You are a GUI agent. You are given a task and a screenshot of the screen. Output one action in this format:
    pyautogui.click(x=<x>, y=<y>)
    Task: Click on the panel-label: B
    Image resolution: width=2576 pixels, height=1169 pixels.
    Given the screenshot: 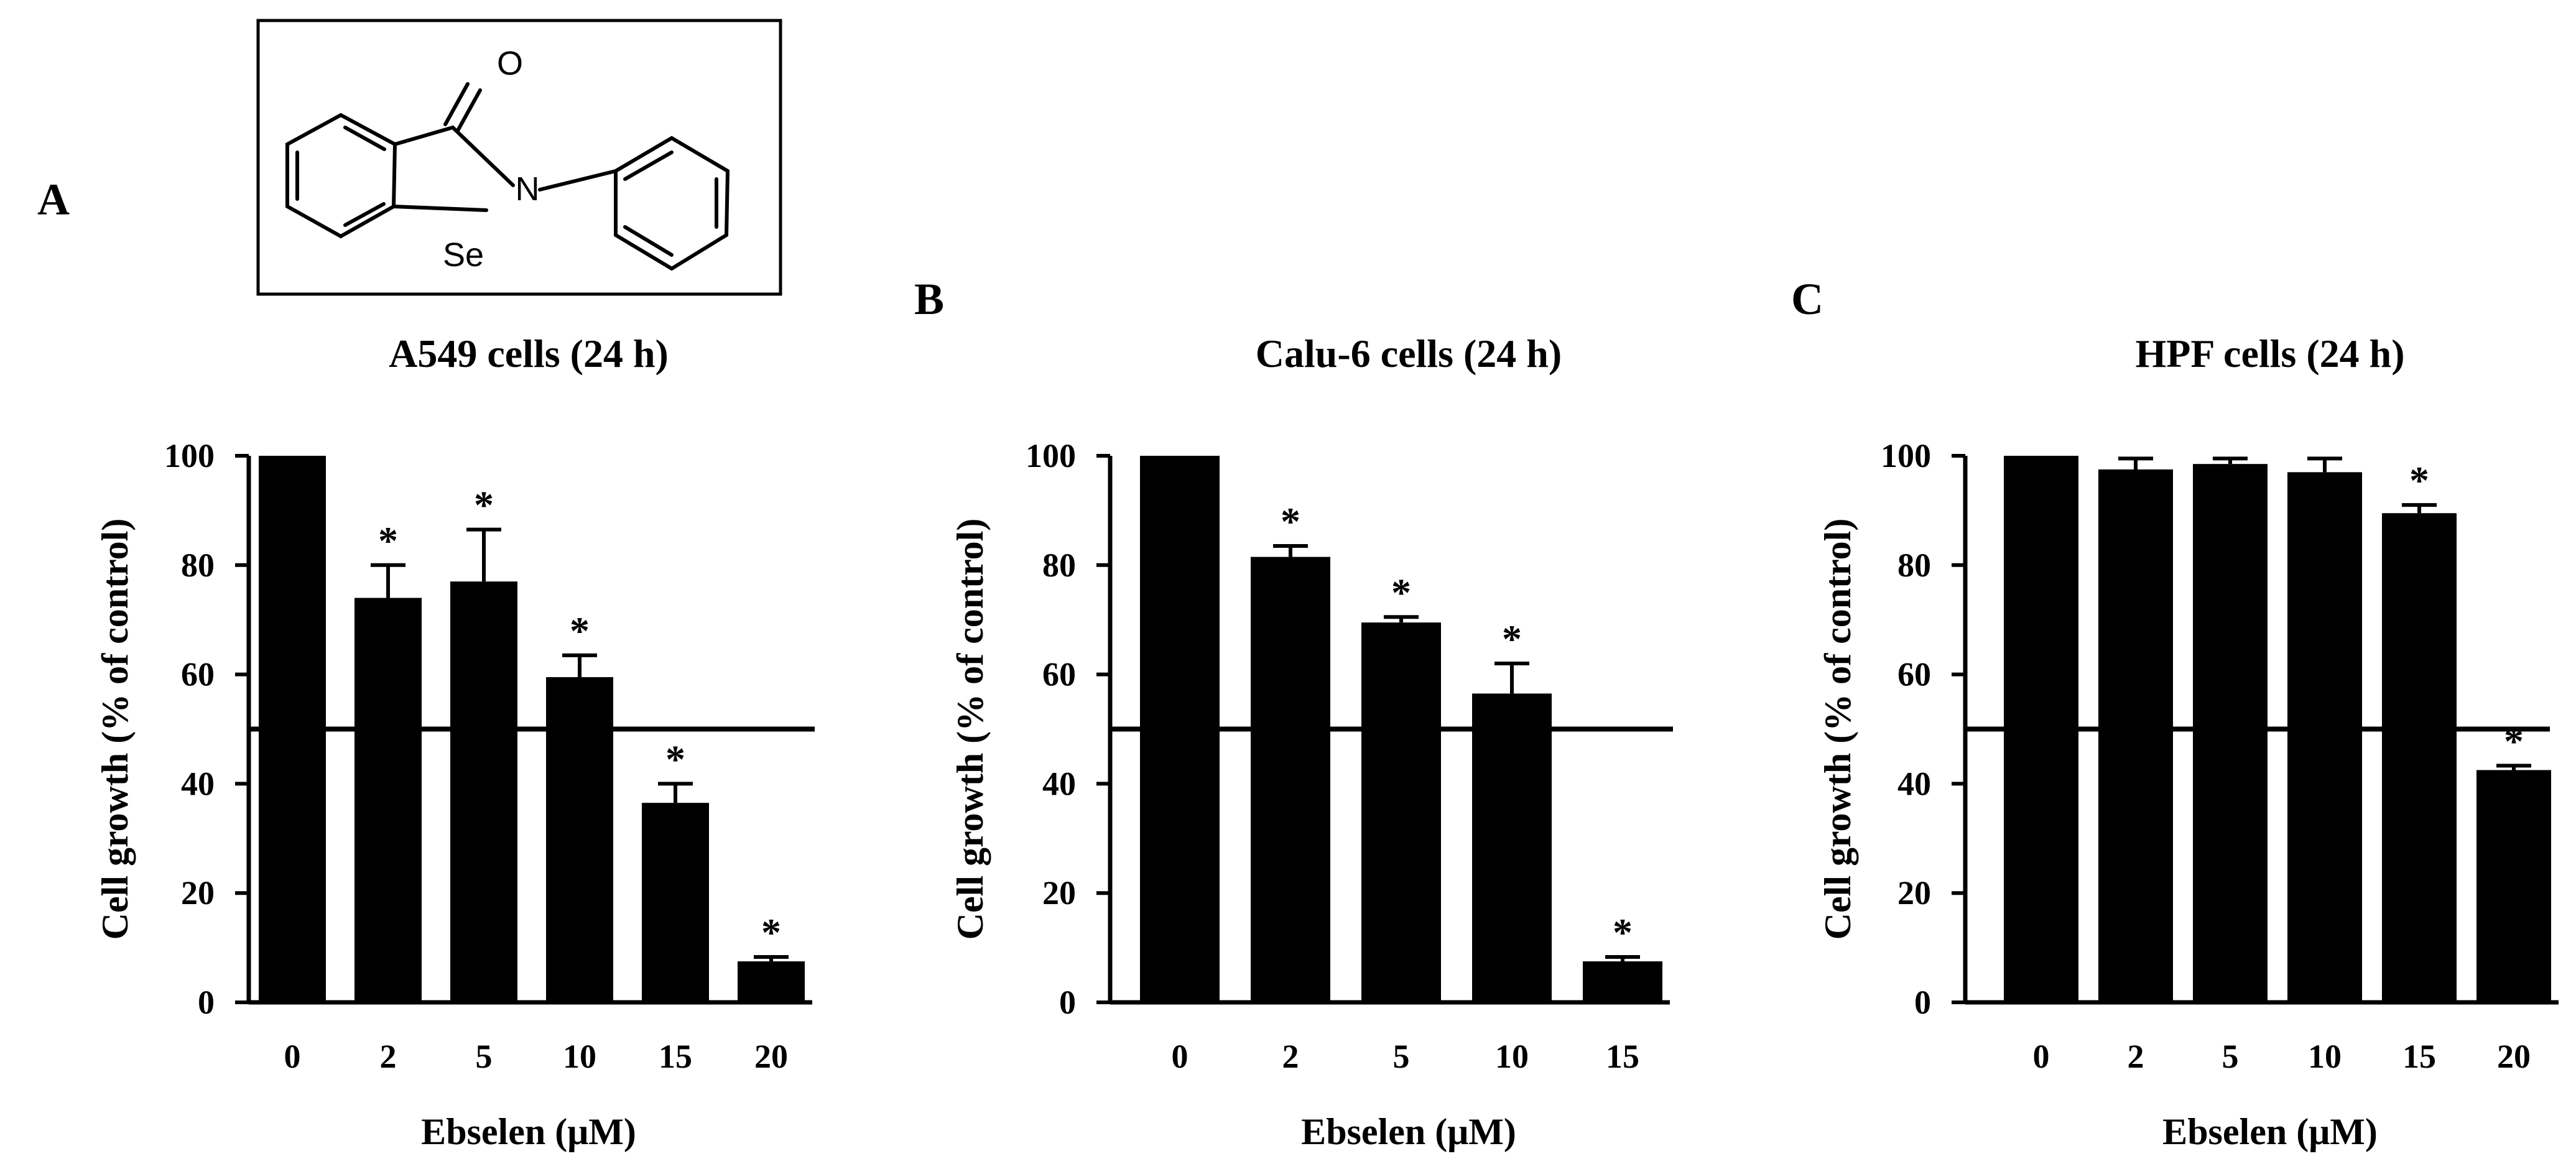 What is the action you would take?
    pyautogui.click(x=929, y=299)
    